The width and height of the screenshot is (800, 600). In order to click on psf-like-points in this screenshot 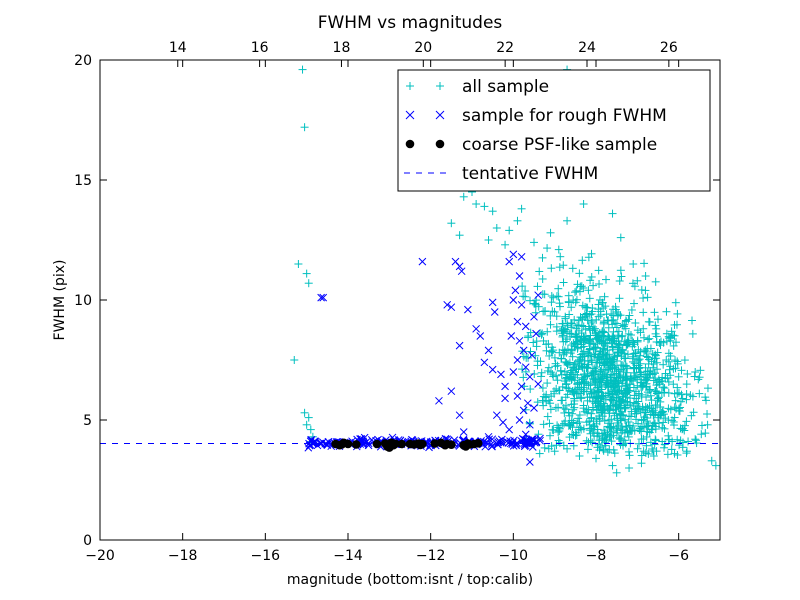, I will do `click(407, 445)`.